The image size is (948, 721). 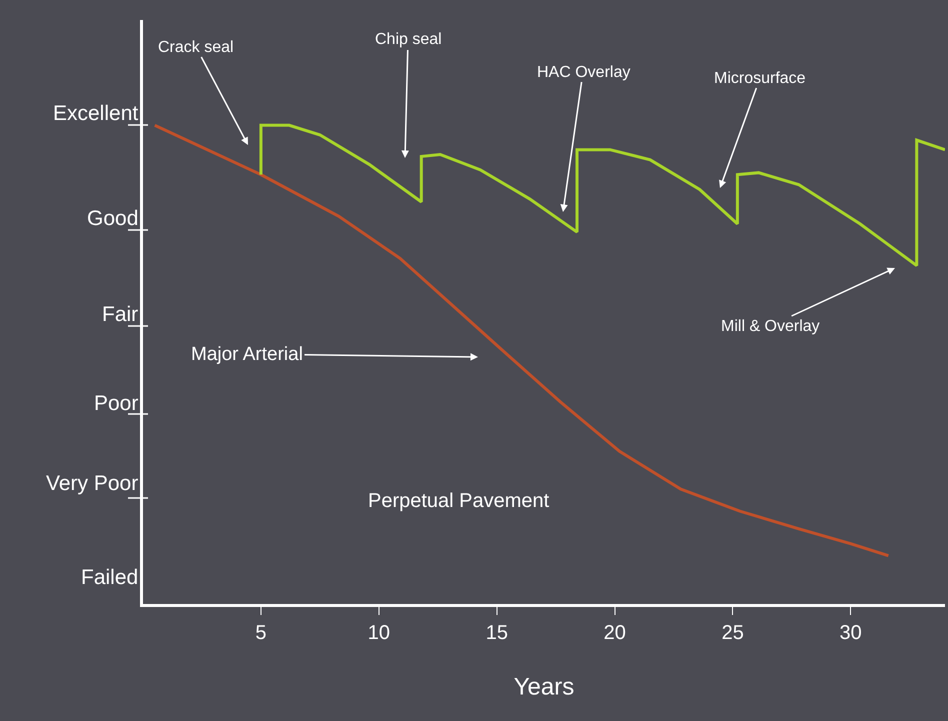 I want to click on x-tick-label: 5, so click(x=261, y=633).